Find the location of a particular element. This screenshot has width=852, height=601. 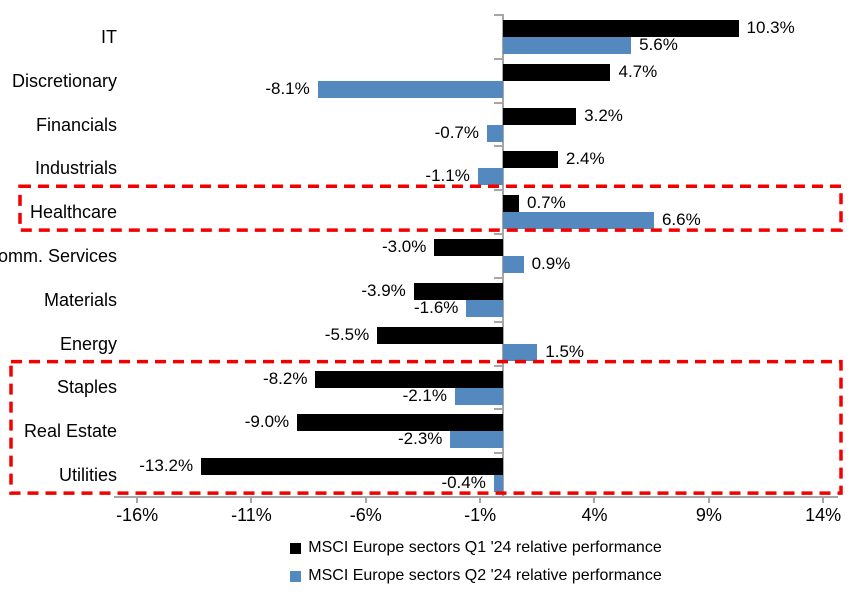

value-label: 10.3% is located at coordinates (770, 27).